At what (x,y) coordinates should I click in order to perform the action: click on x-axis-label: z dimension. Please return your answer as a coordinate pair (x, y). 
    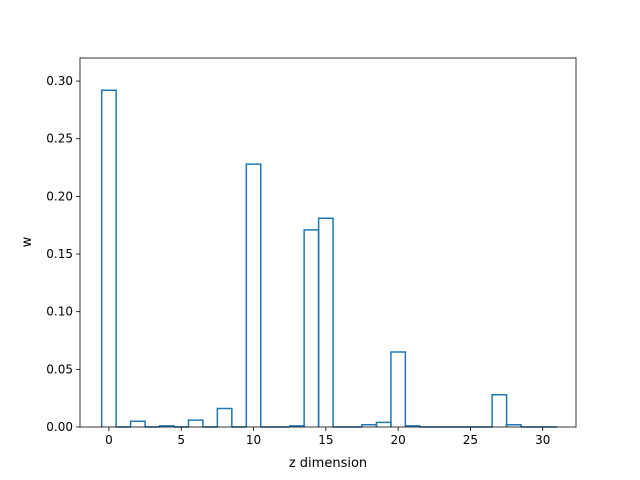
    Looking at the image, I should click on (328, 463).